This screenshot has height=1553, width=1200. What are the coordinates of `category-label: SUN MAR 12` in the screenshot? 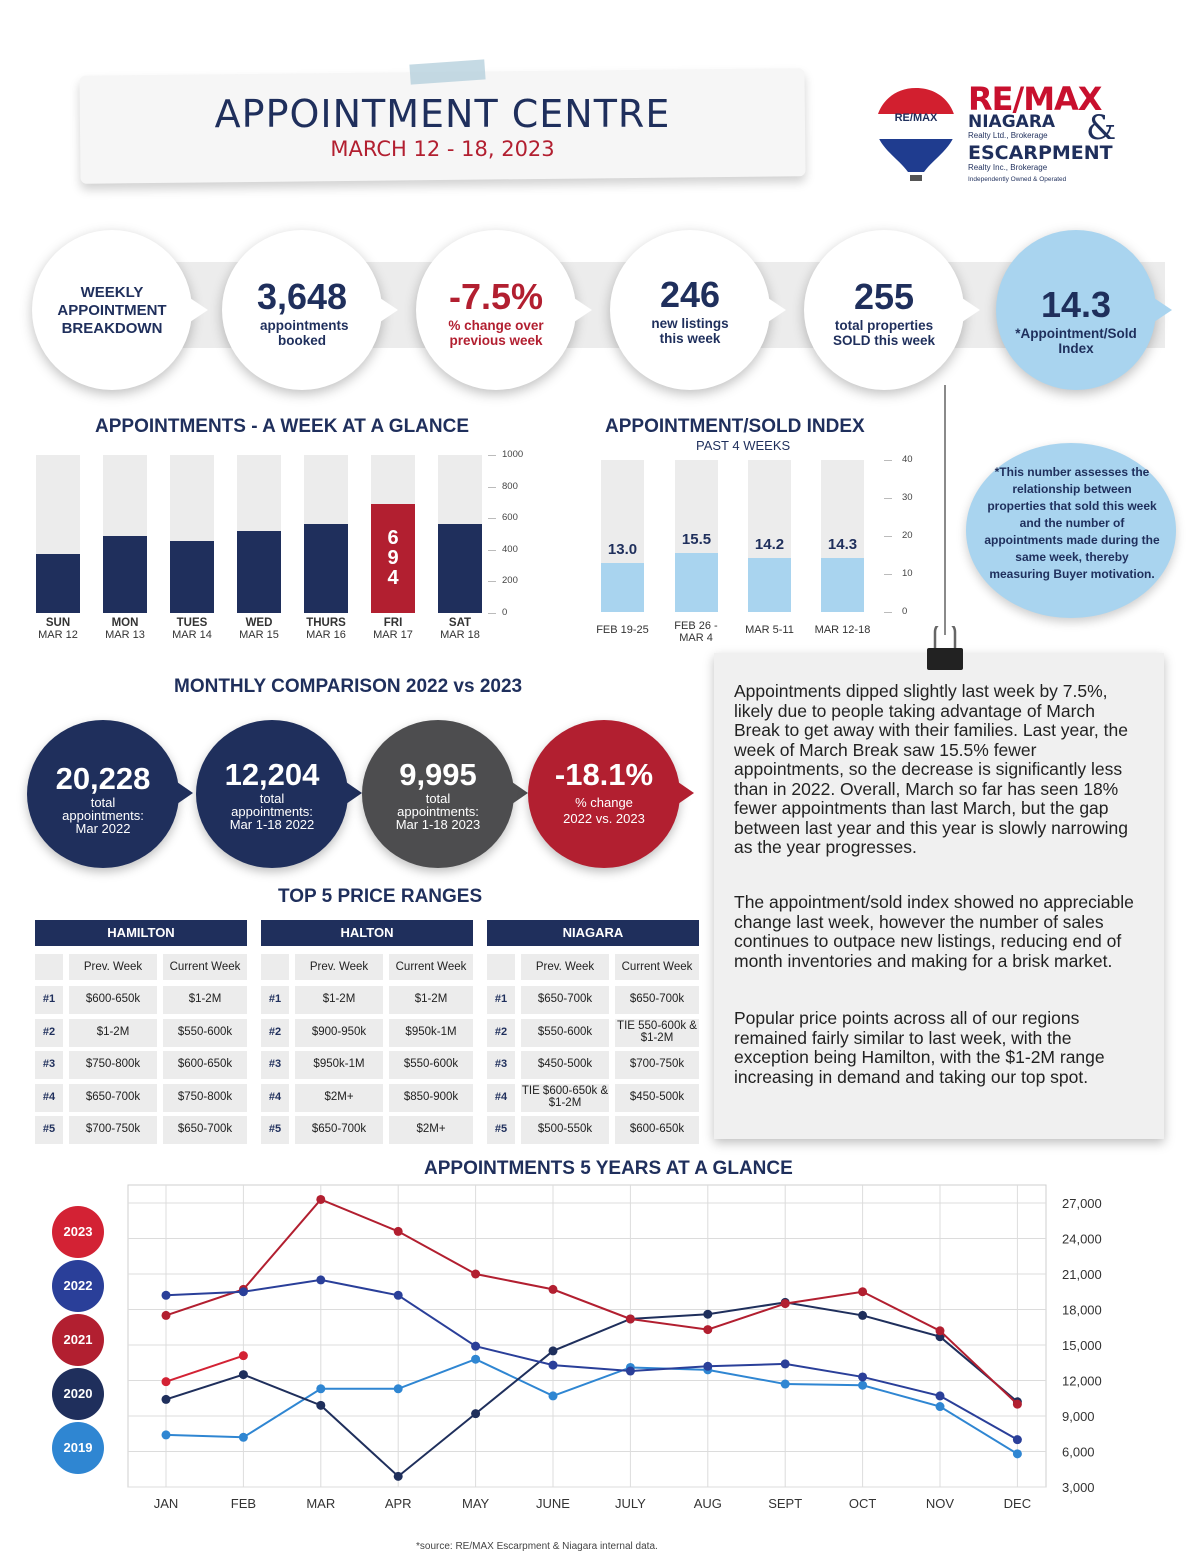 It's located at (58, 629).